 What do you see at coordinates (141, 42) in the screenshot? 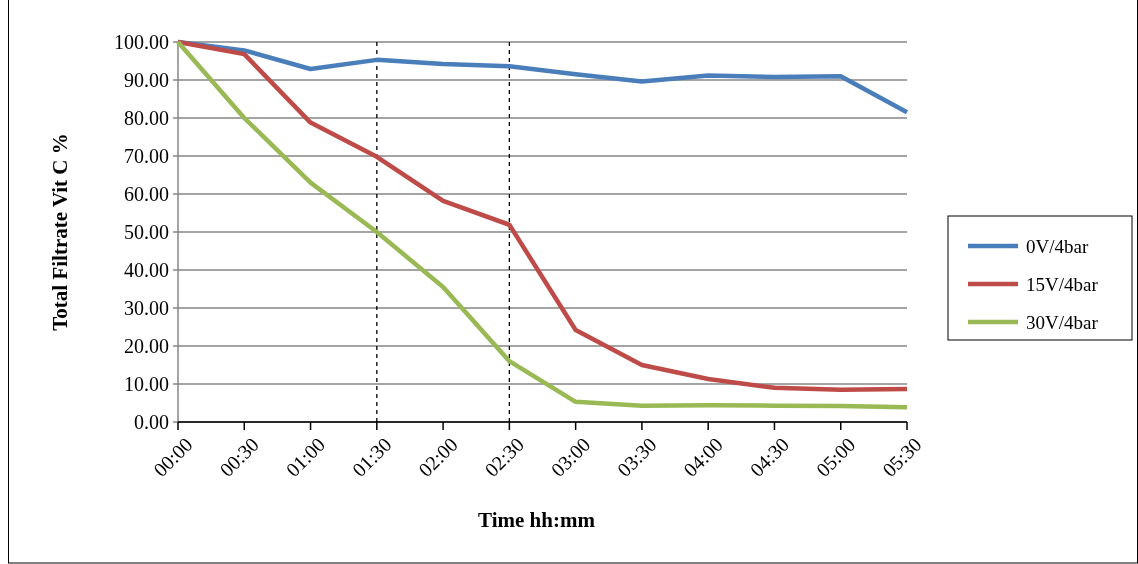
I see `y-tick-label: 100.00` at bounding box center [141, 42].